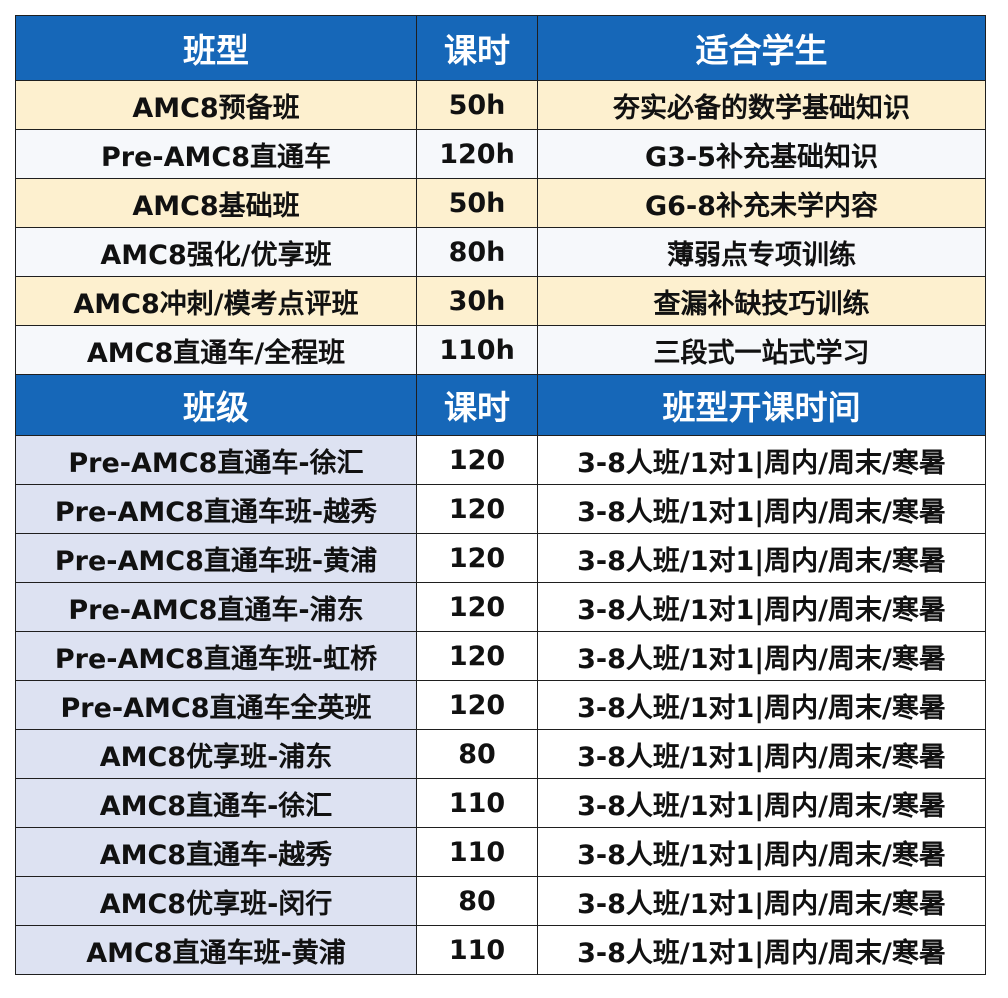  Describe the element at coordinates (761, 105) in the screenshot. I see `target-cell: 夯实必备的数学基础知识` at that location.